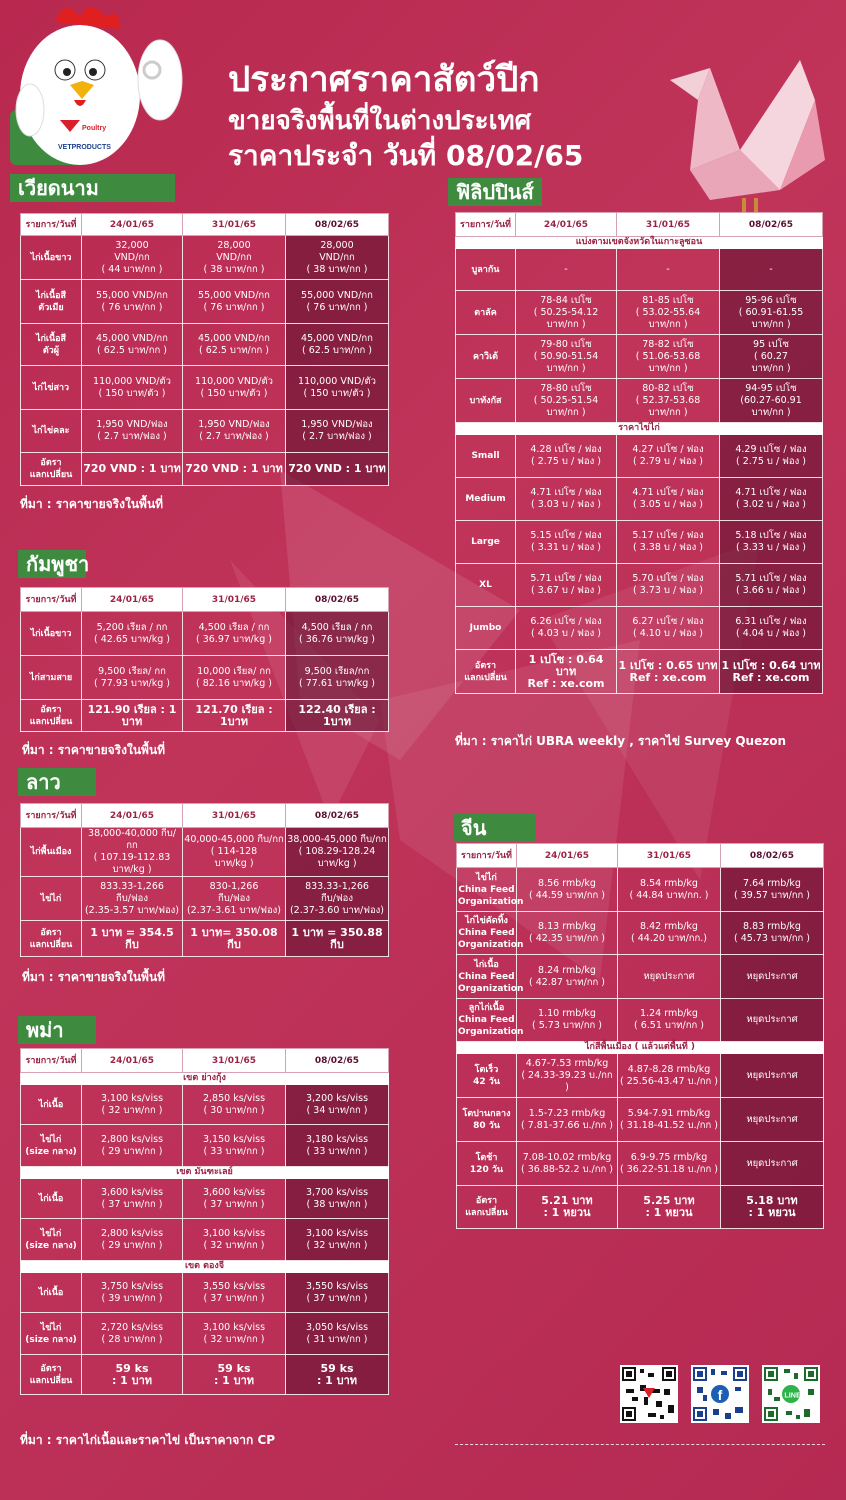 This screenshot has width=846, height=1500. I want to click on laos-section-tag: ลาว, so click(57, 782).